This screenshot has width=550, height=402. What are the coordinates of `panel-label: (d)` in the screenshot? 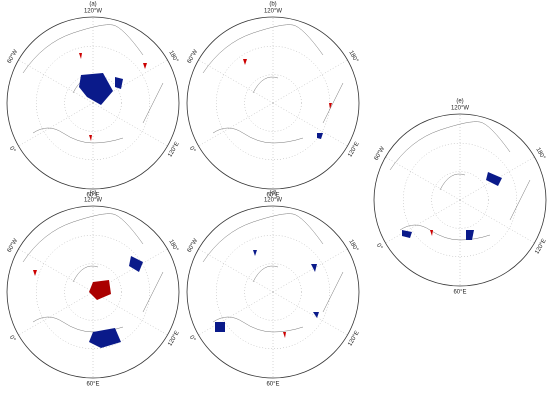 It's located at (272, 194).